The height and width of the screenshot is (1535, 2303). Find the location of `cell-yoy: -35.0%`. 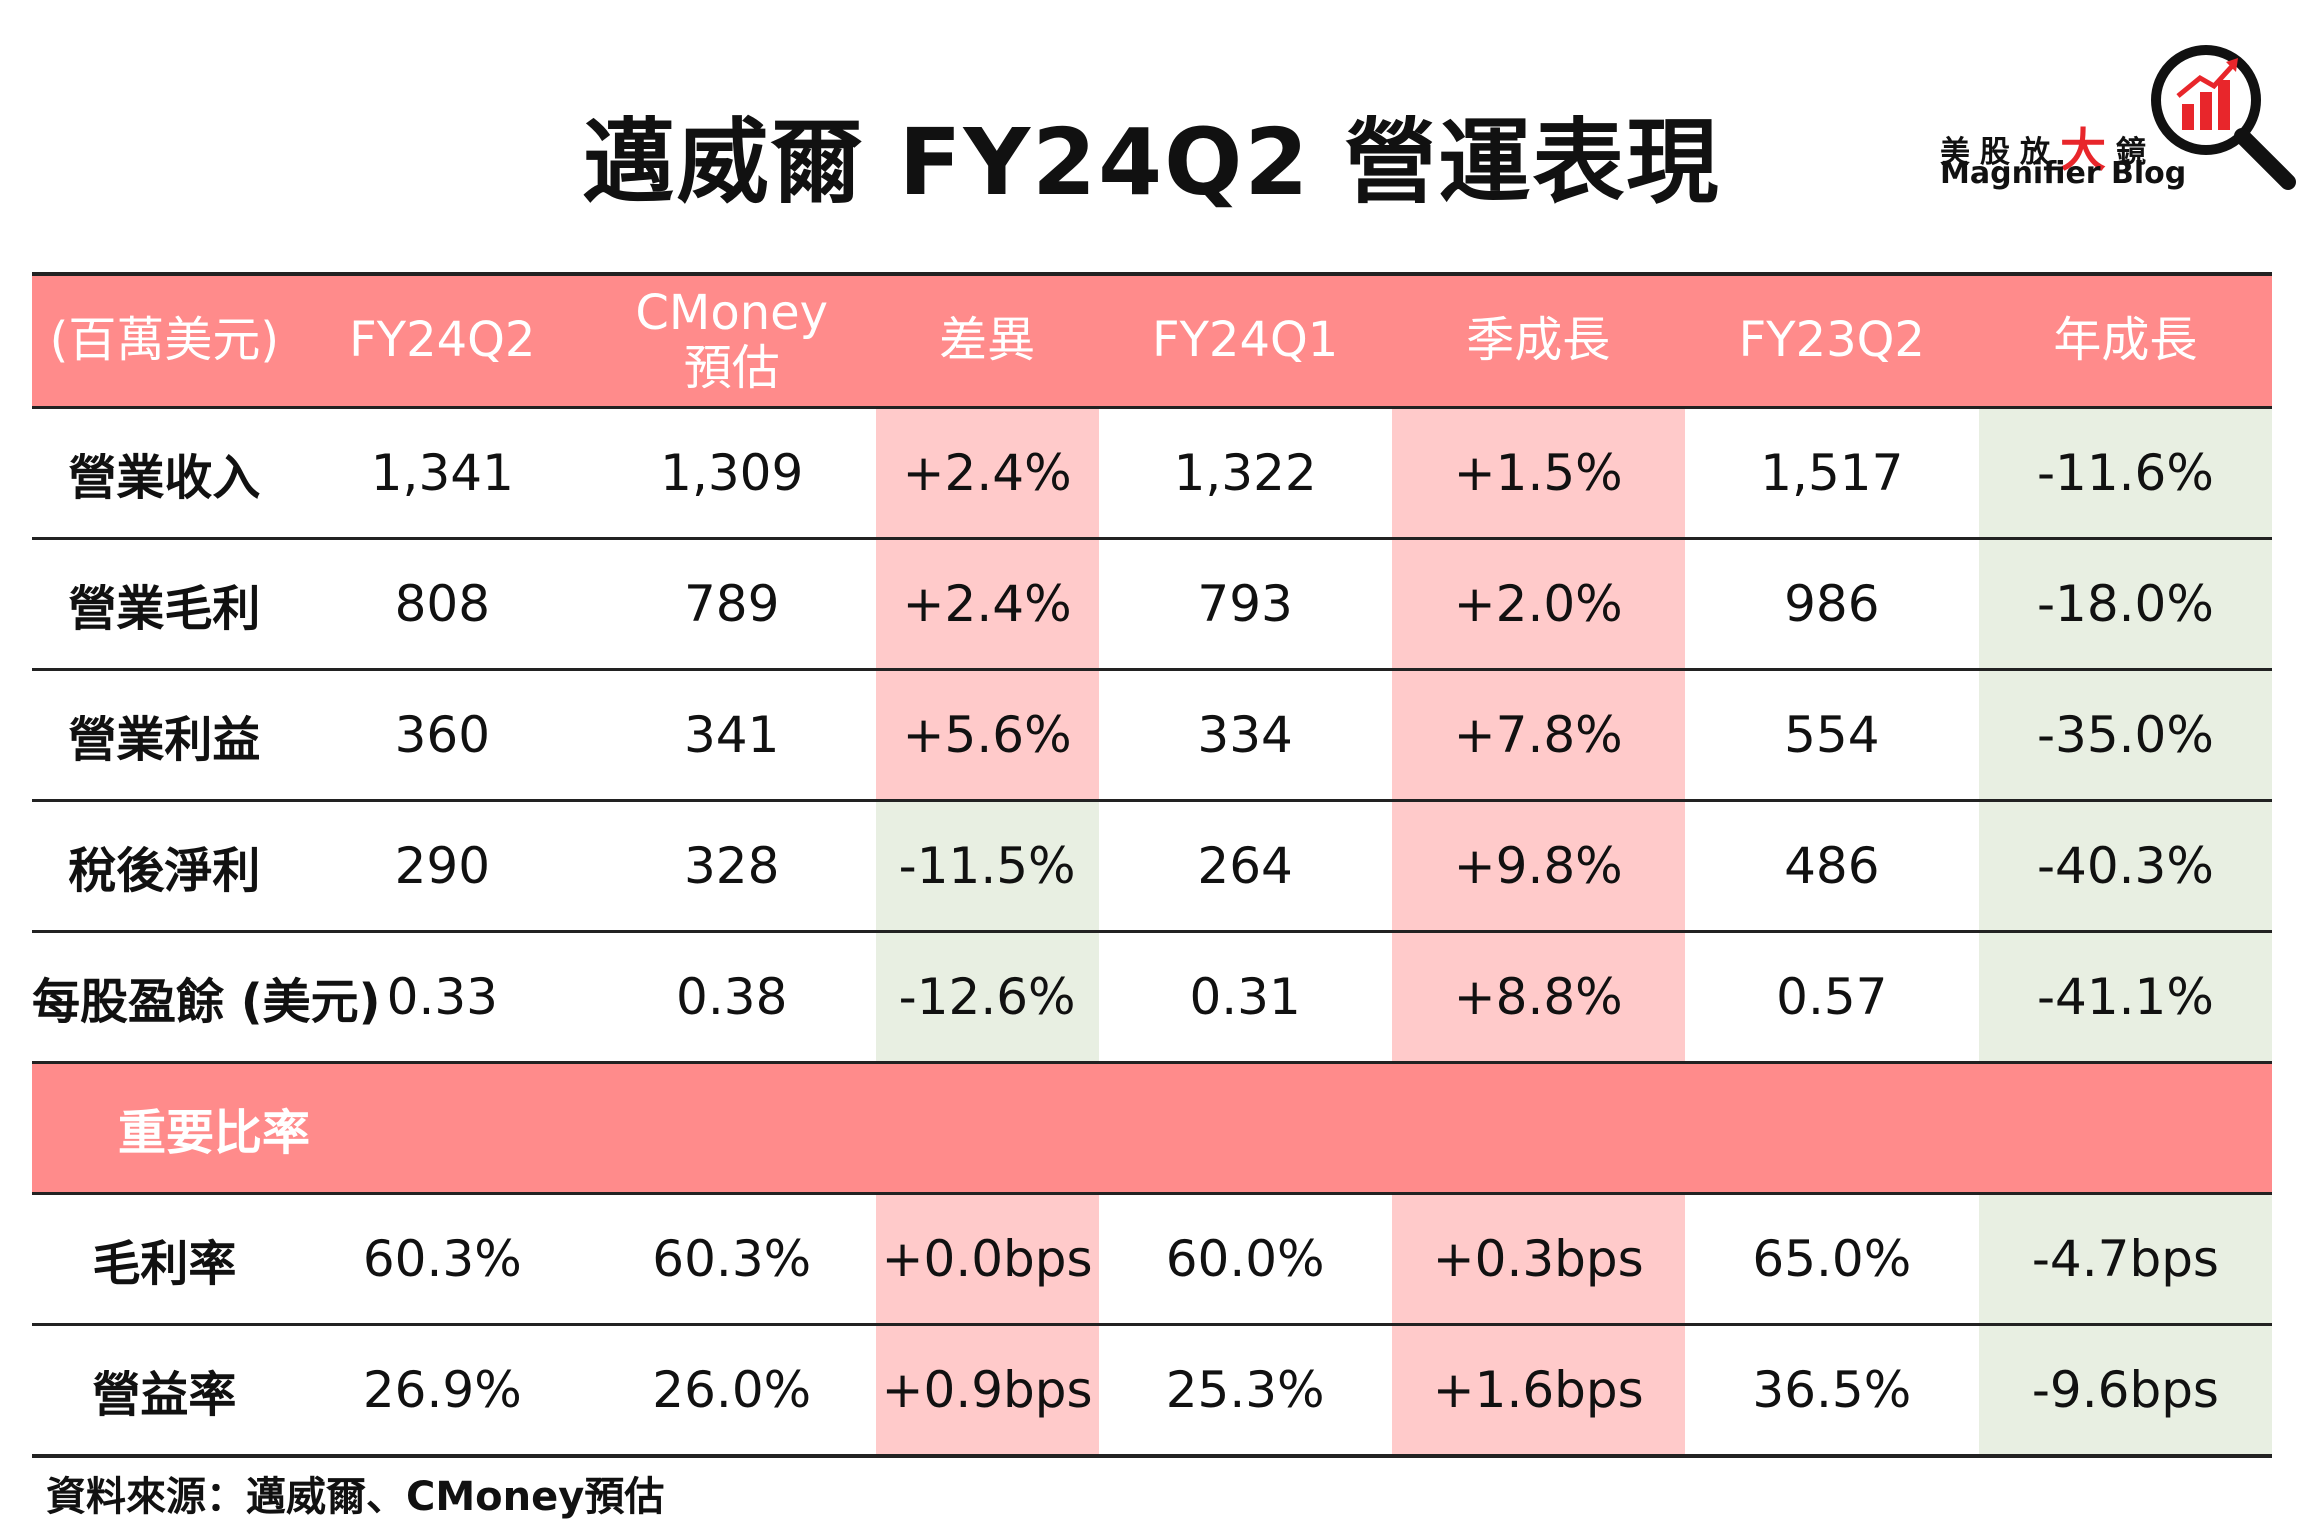

cell-yoy: -35.0% is located at coordinates (2125, 735).